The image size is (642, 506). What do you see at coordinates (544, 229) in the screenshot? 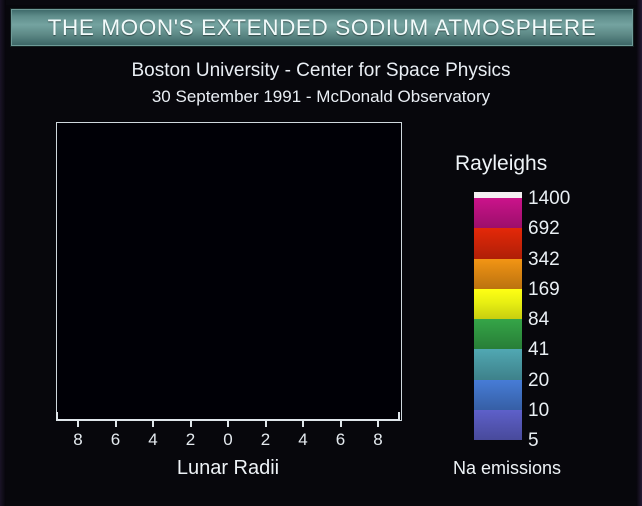
I see `colorbar-tick-label: 692` at bounding box center [544, 229].